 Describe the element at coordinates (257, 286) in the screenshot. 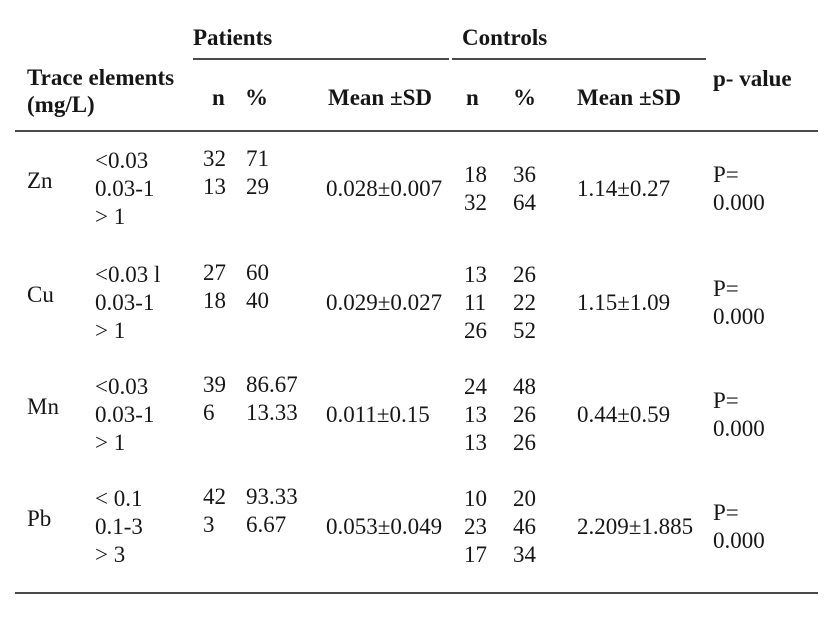

I see `patients-pct-values: 60 40` at that location.